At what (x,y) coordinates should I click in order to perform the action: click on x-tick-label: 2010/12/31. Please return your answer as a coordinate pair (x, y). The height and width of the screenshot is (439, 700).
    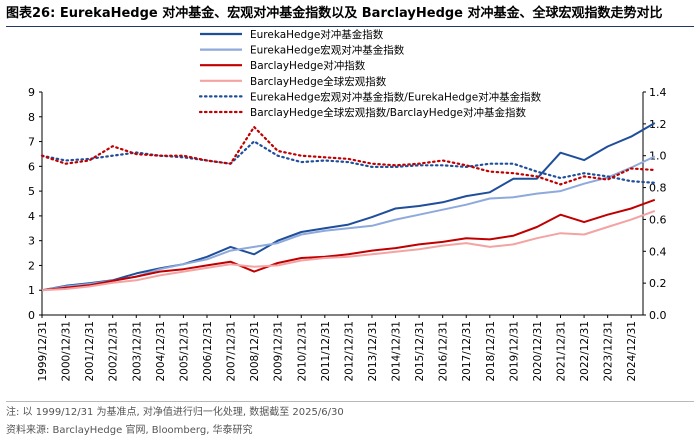
    Looking at the image, I should click on (302, 351).